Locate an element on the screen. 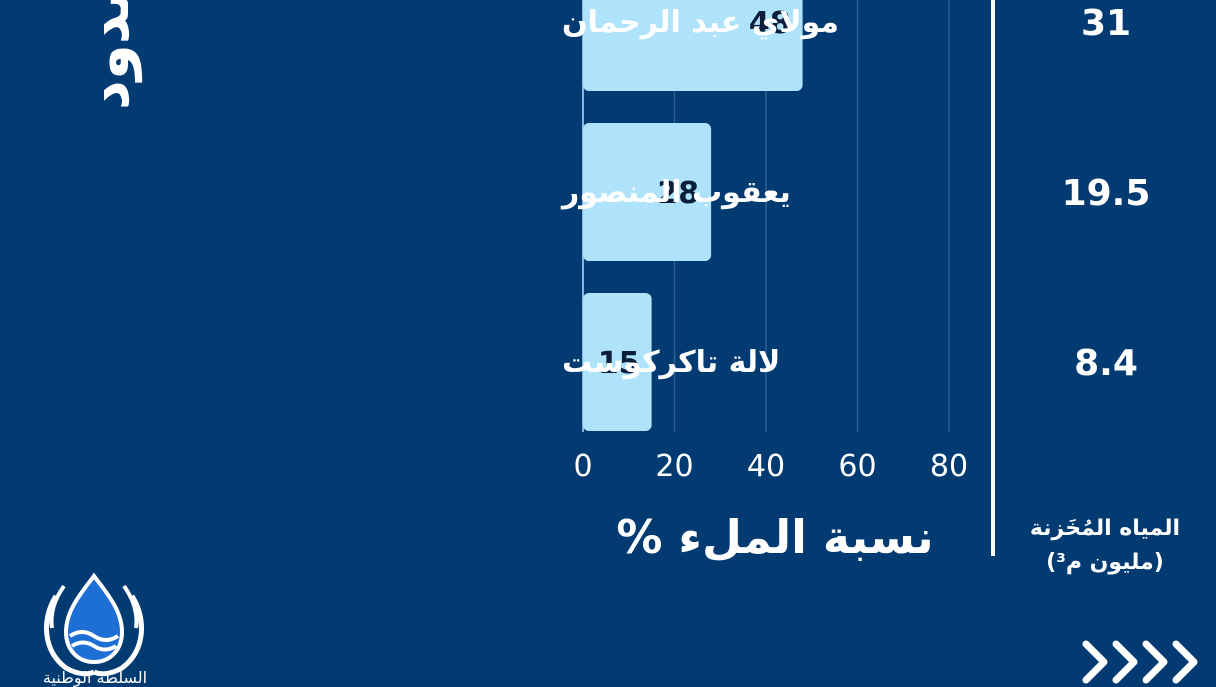 Image resolution: width=1216 pixels, height=687 pixels. x-tick-label: 40 is located at coordinates (766, 466).